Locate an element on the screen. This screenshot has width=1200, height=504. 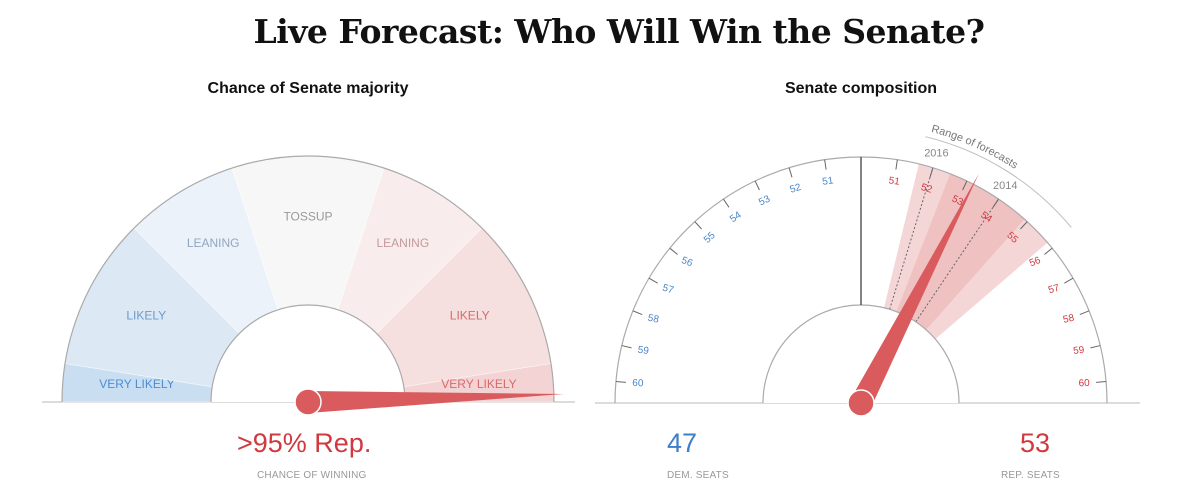
rep-tick-label: 51 is located at coordinates (894, 181).